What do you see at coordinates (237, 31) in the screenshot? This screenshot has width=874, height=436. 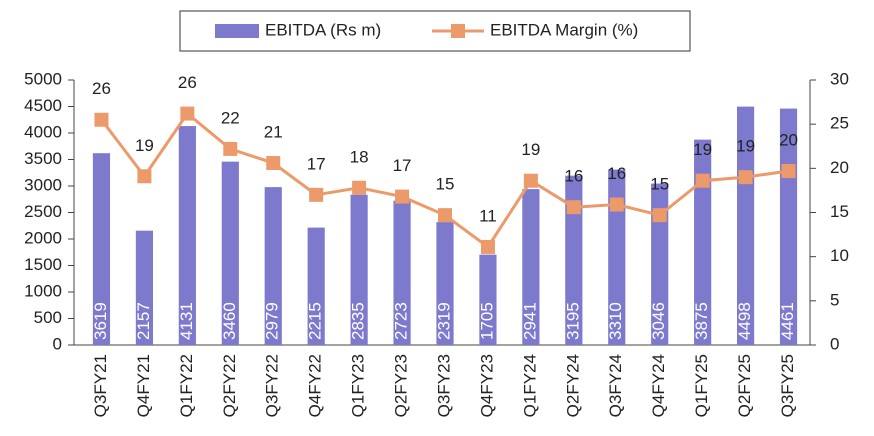 I see `legend-swatch` at bounding box center [237, 31].